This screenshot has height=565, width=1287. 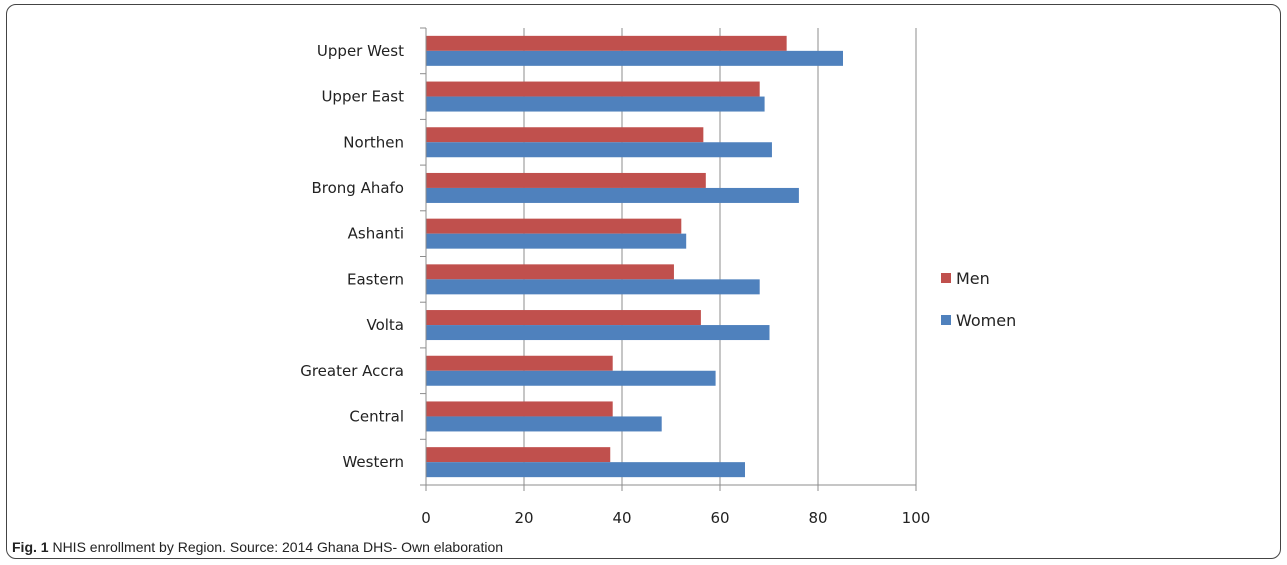 I want to click on category-label: Volta, so click(x=385, y=325).